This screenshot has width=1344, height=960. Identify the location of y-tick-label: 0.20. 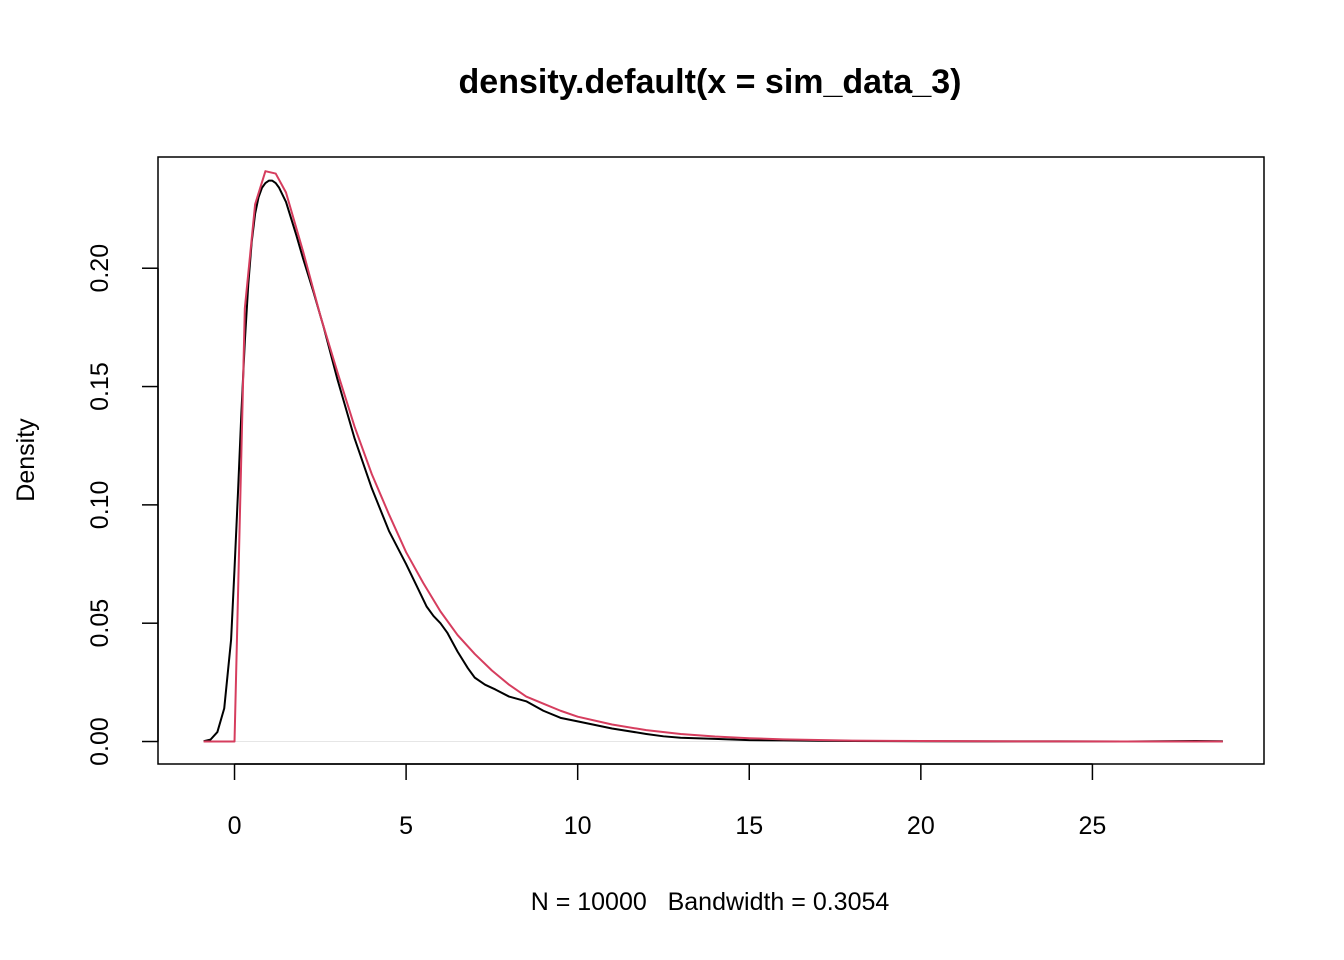
(100, 268).